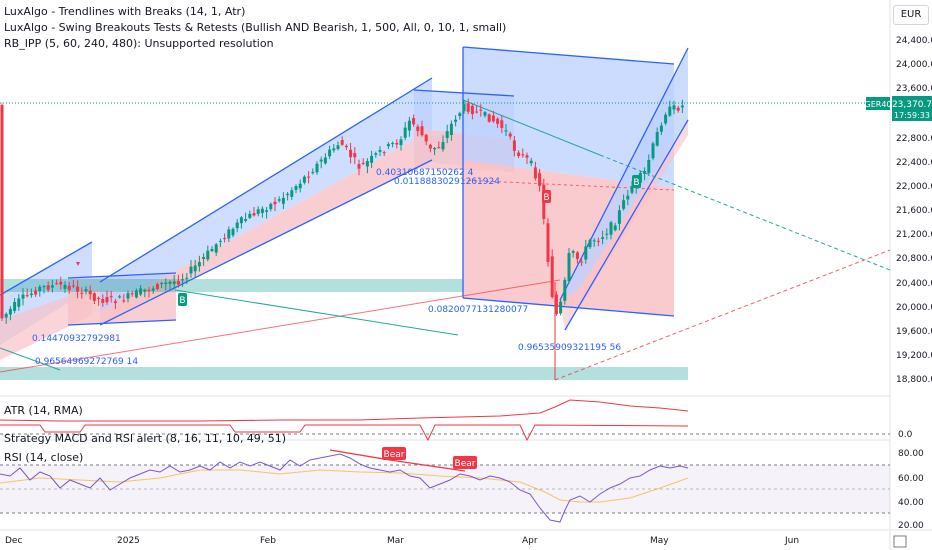  Describe the element at coordinates (911, 454) in the screenshot. I see `rsi-tick: 80.00` at that location.